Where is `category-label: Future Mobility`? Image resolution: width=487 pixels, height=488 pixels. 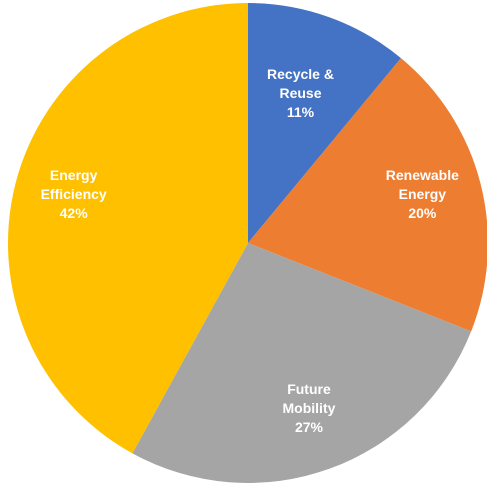 category-label: Future Mobility is located at coordinates (309, 399).